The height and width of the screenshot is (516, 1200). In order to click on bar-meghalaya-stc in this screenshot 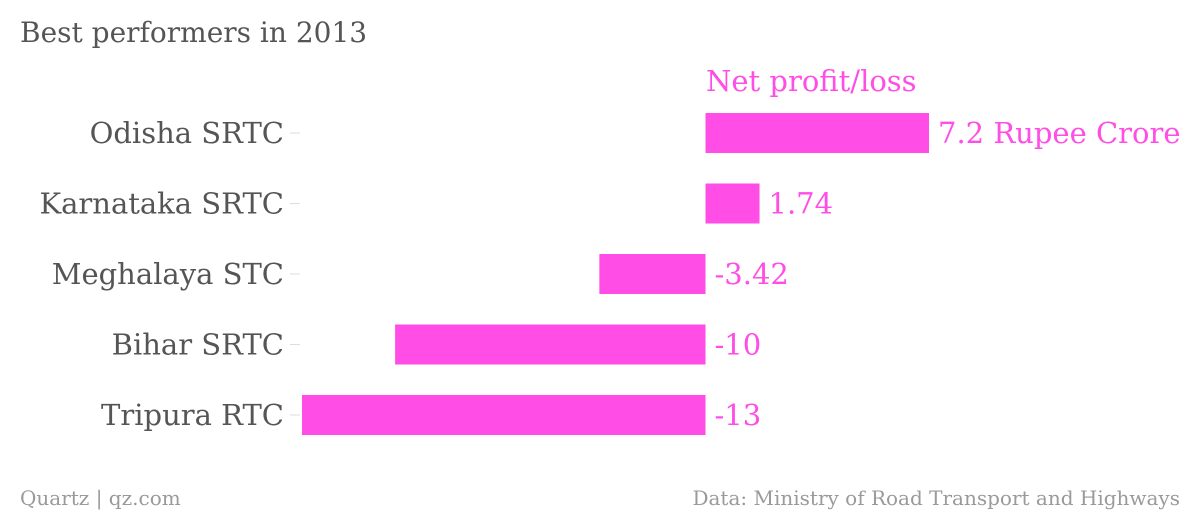, I will do `click(652, 274)`.